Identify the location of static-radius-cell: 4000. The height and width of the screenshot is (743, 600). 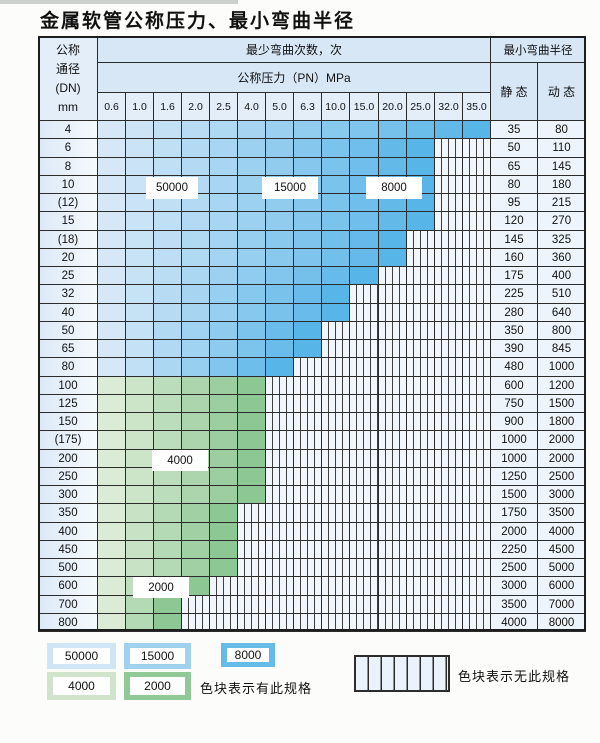
(514, 622).